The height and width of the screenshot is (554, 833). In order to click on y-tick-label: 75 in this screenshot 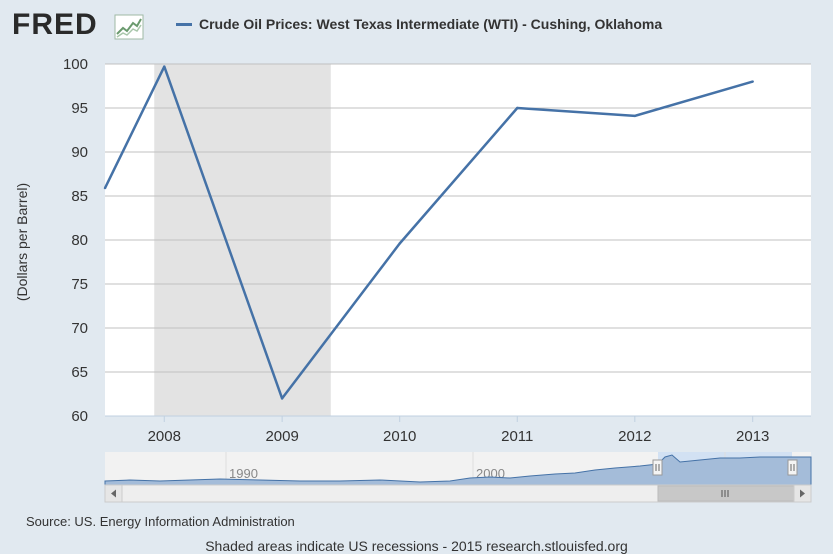, I will do `click(79, 284)`.